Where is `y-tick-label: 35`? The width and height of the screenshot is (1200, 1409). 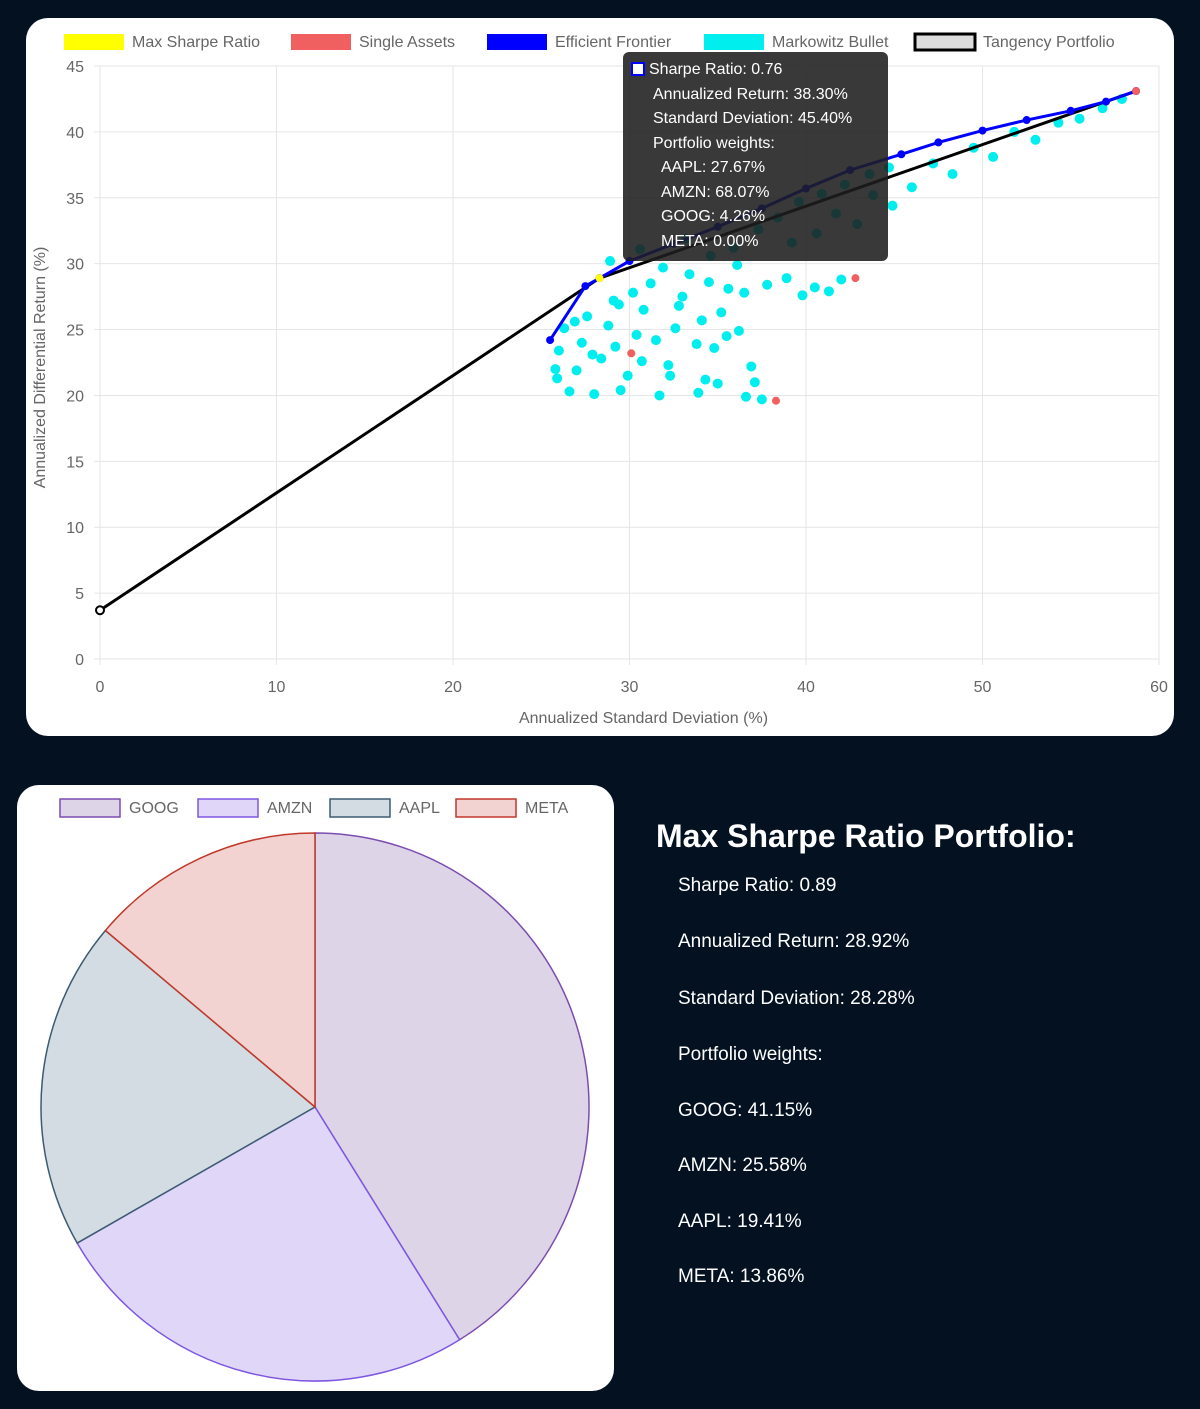 y-tick-label: 35 is located at coordinates (75, 199).